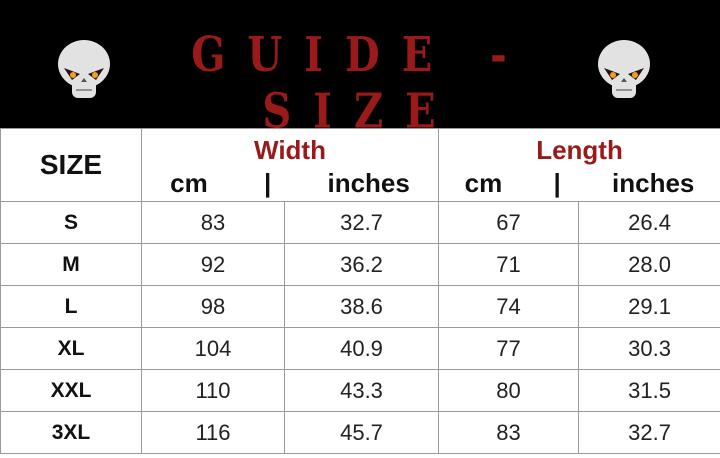  I want to click on cell-length-cm: 71, so click(509, 264).